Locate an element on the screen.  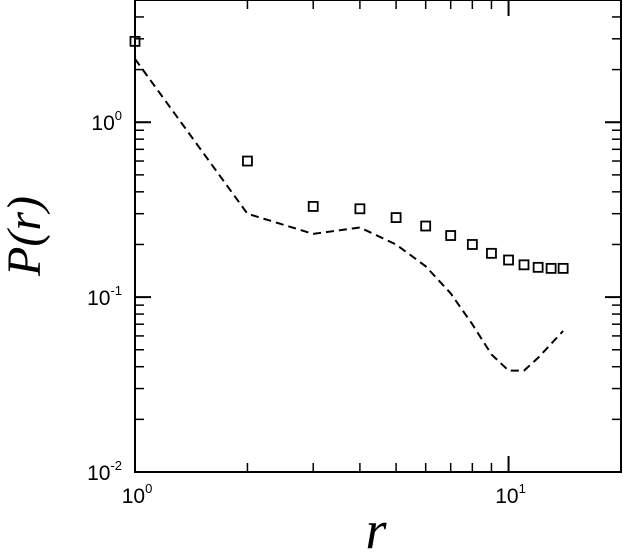
x-axis-title: r is located at coordinates (376, 528).